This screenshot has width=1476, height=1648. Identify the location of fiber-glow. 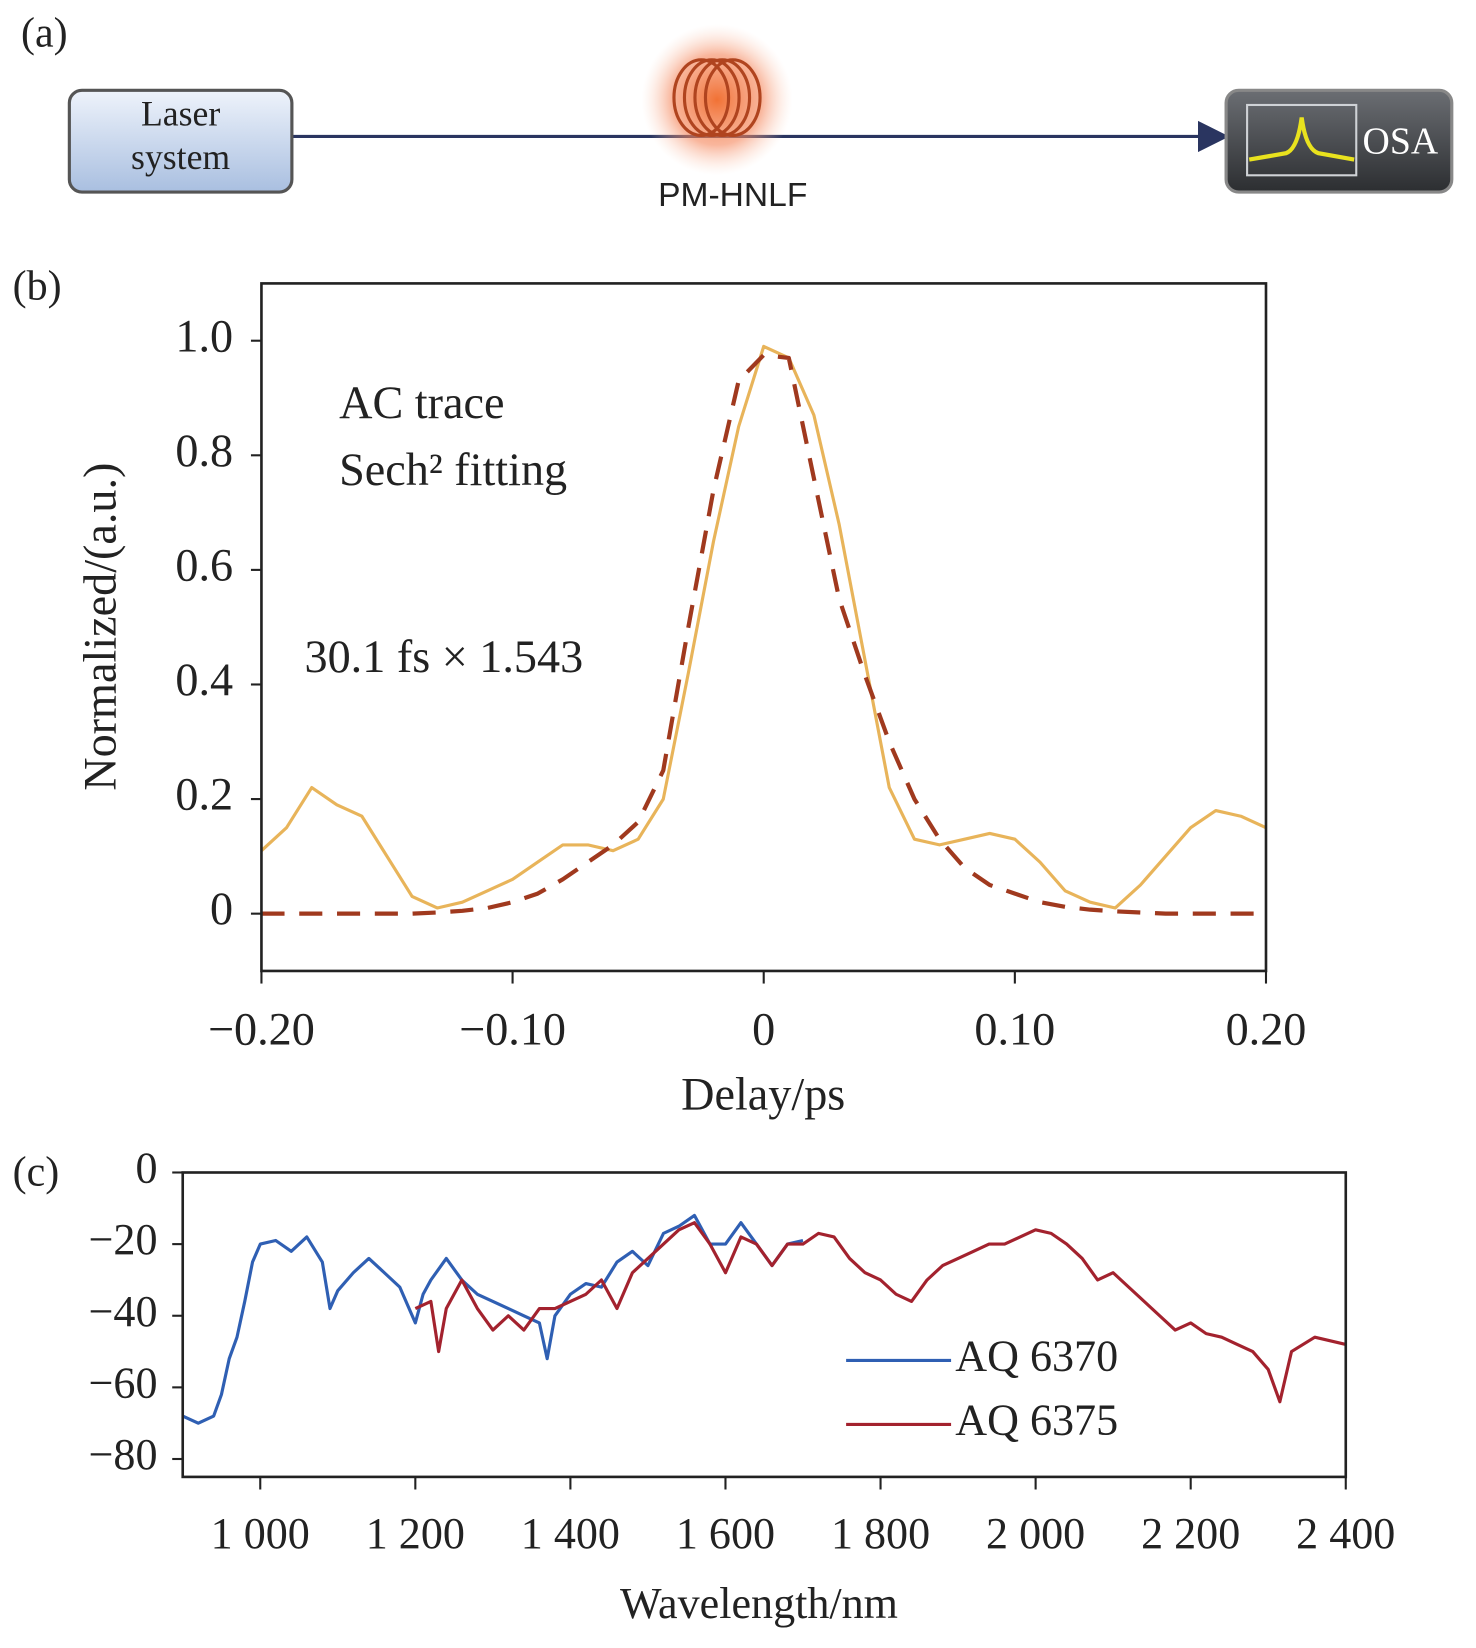
(717, 100).